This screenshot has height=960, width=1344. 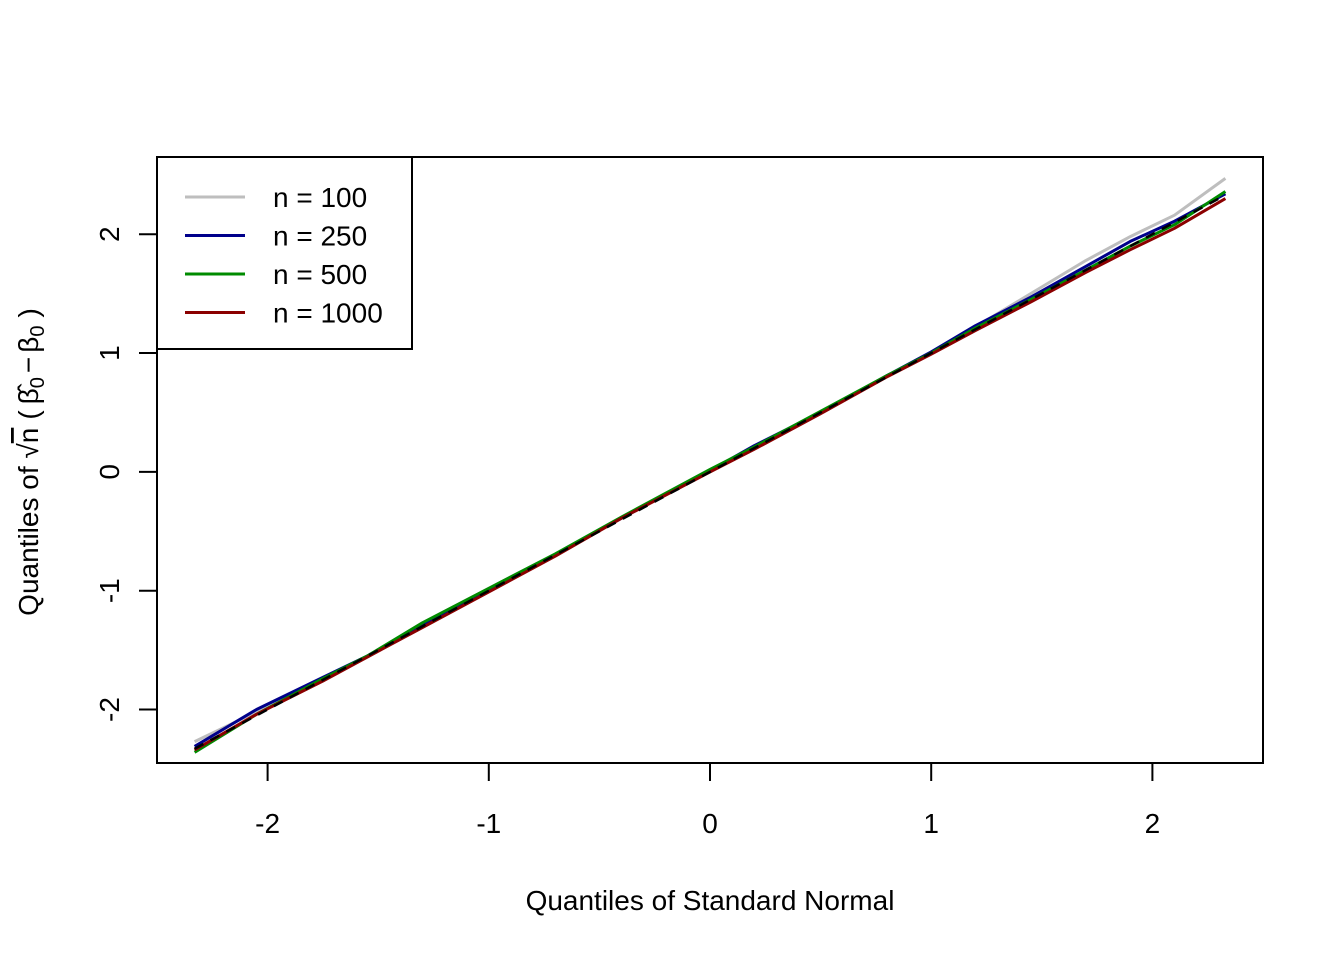 I want to click on ylabel-sub-zero-2: 0, so click(x=38, y=331).